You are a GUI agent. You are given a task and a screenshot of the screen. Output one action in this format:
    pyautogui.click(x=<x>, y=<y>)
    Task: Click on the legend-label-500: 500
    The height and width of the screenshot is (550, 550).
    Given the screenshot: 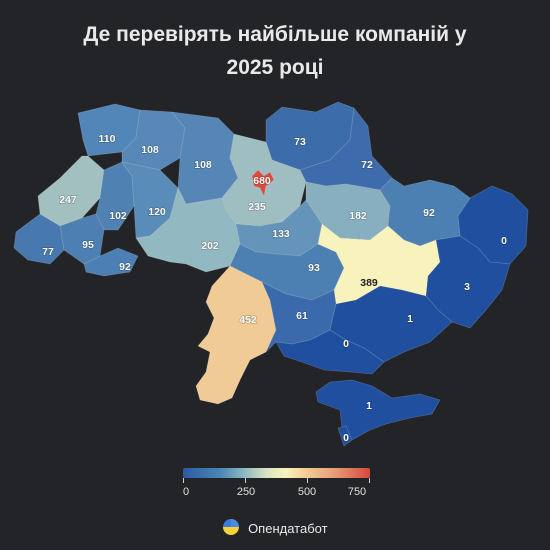 What is the action you would take?
    pyautogui.click(x=307, y=492)
    